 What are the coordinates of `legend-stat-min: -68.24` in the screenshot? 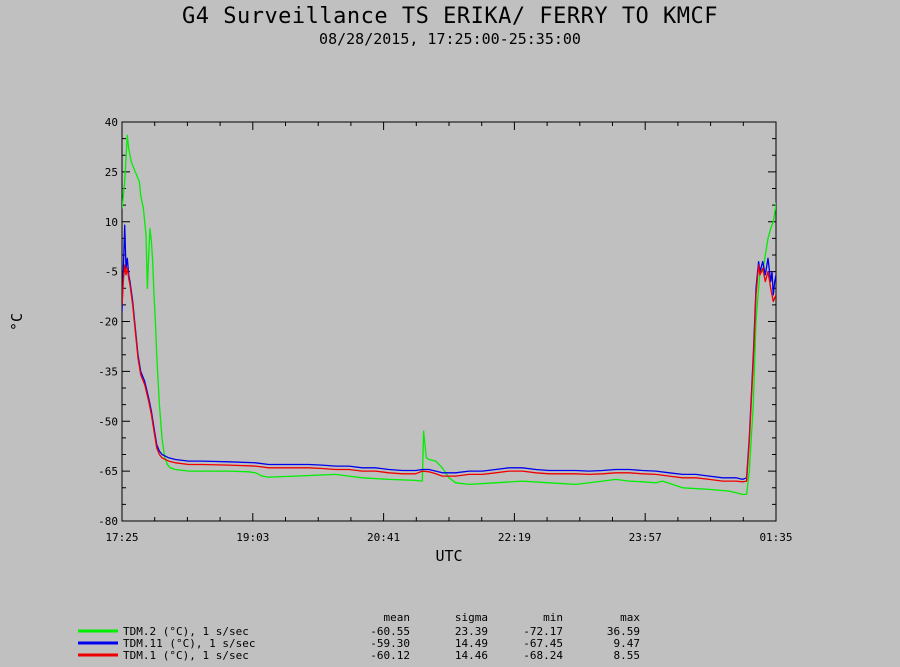 It's located at (543, 655).